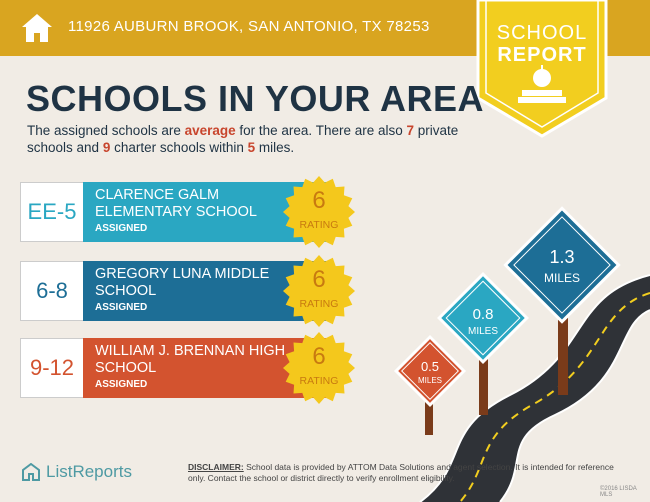 This screenshot has height=502, width=650. Describe the element at coordinates (52, 212) in the screenshot. I see `grade-range: EE-5` at that location.